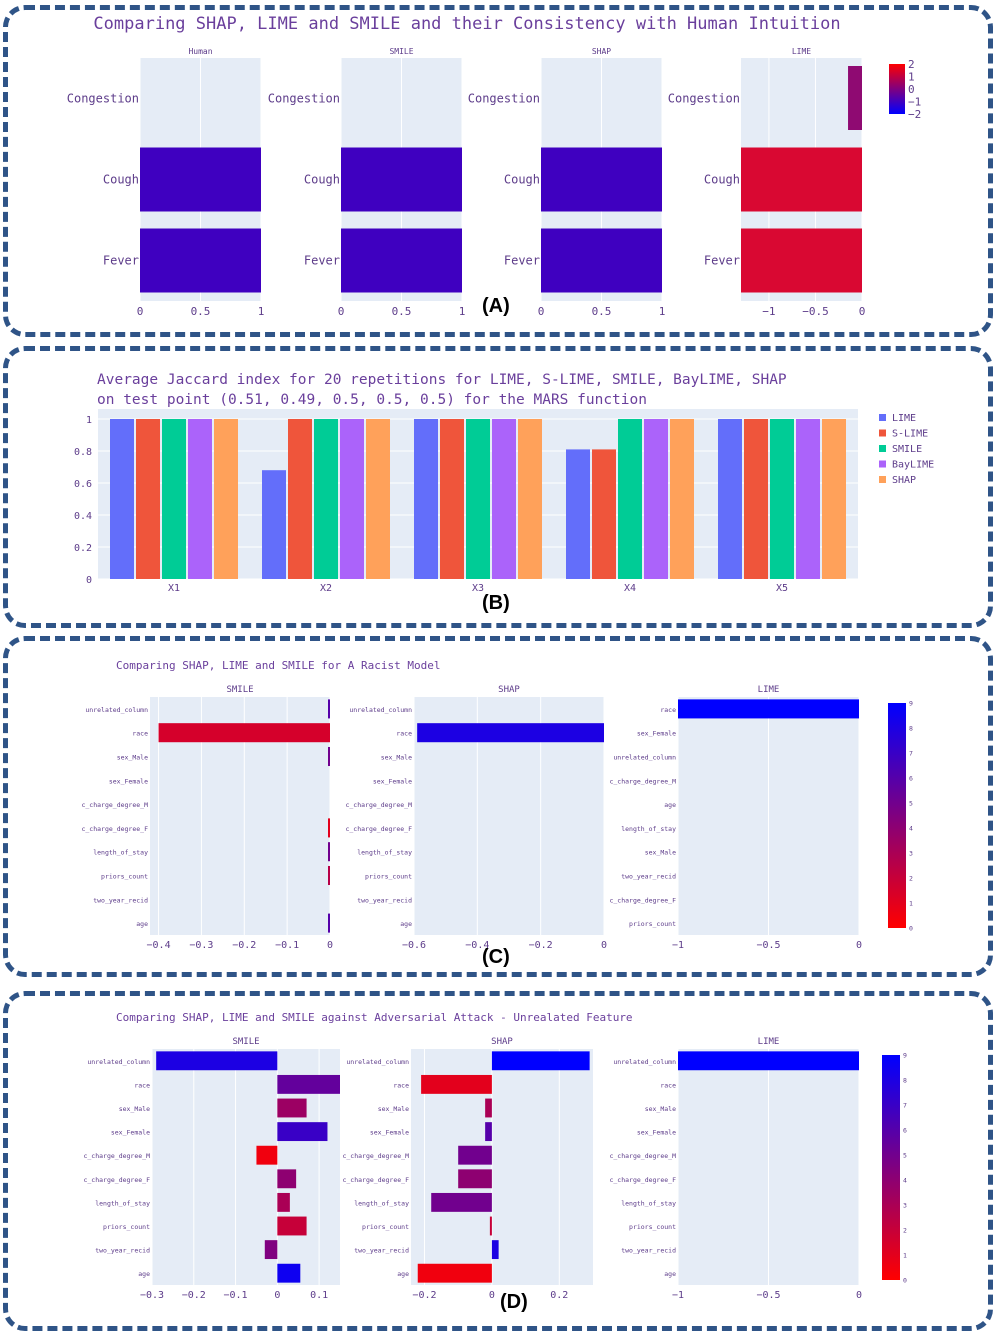  What do you see at coordinates (656, 734) in the screenshot?
I see `chart-c-category-label: sex_Female` at bounding box center [656, 734].